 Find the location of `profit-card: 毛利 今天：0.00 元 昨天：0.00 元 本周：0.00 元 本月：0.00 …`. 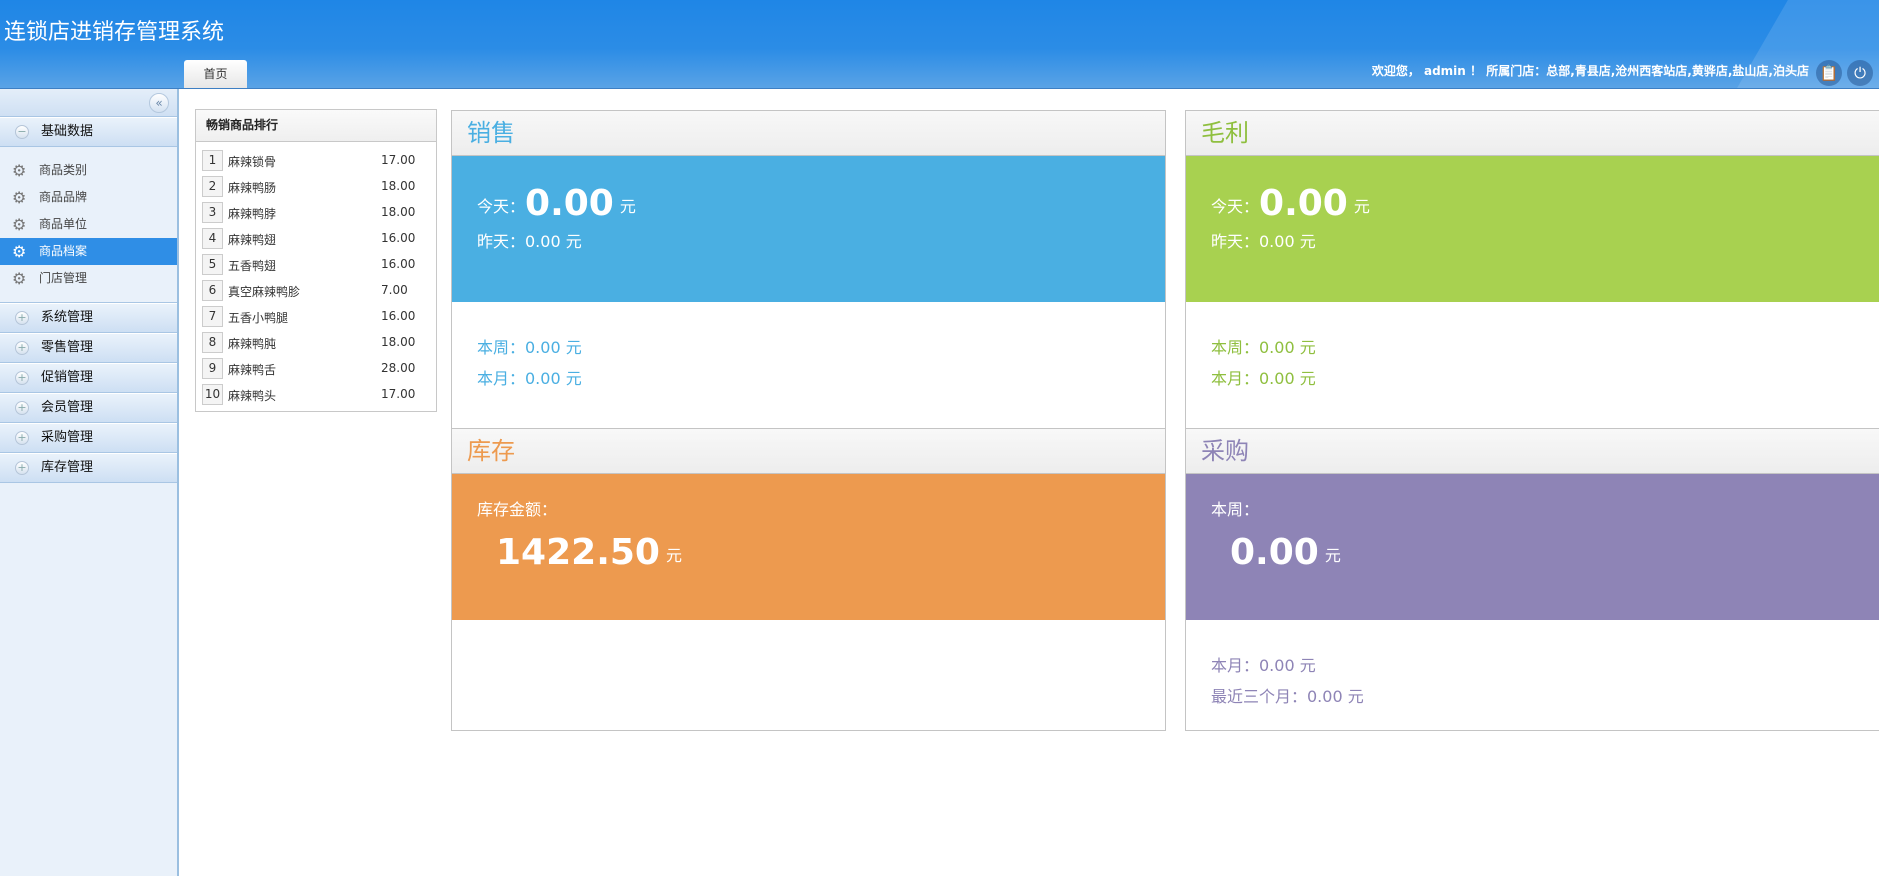

profit-card: 毛利 今天：0.00 元 昨天：0.00 元 本周：0.00 元 本月：0.00 … is located at coordinates (1532, 286).